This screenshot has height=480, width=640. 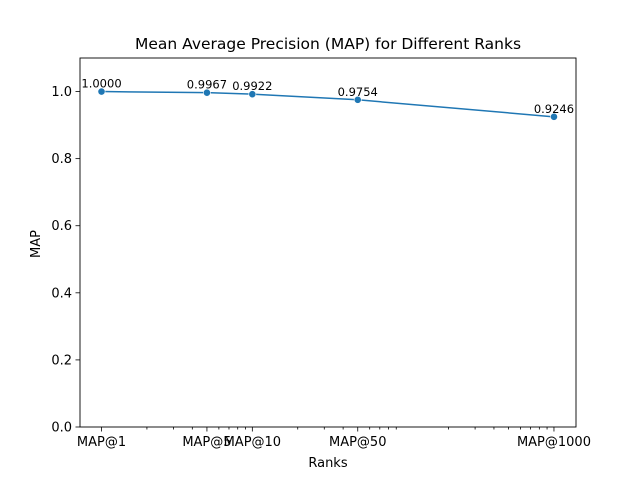 What do you see at coordinates (252, 86) in the screenshot?
I see `data-label: 0.9922` at bounding box center [252, 86].